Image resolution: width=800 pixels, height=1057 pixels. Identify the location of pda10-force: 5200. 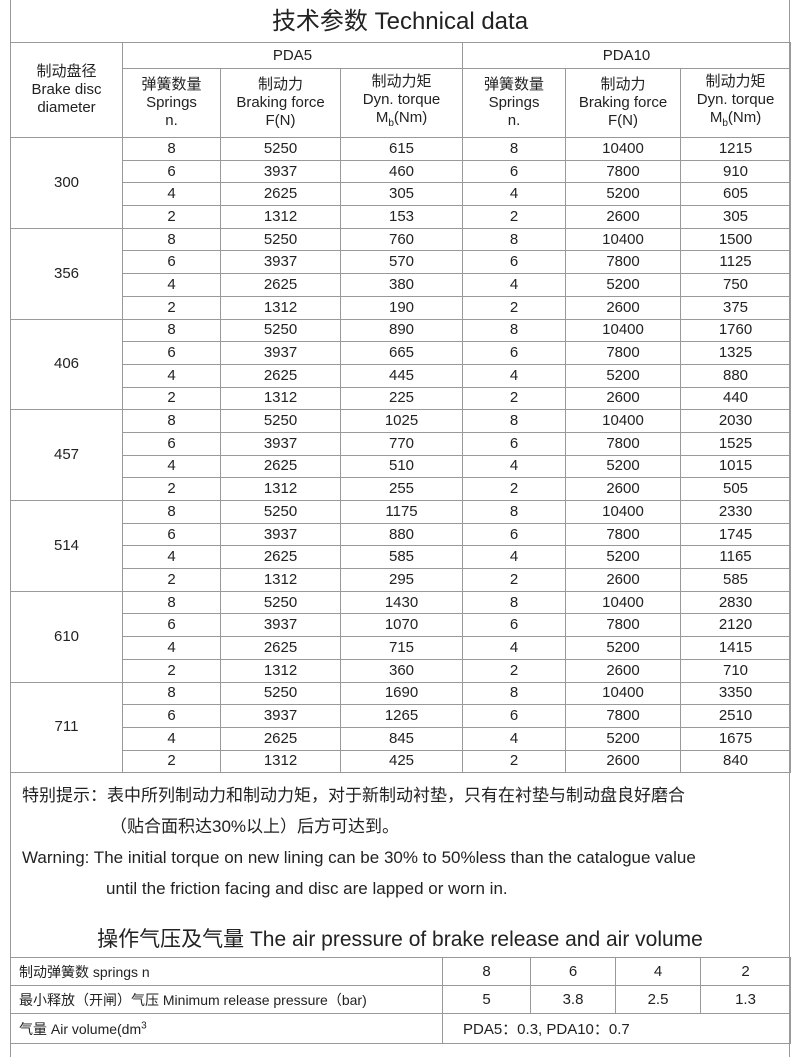
(623, 375).